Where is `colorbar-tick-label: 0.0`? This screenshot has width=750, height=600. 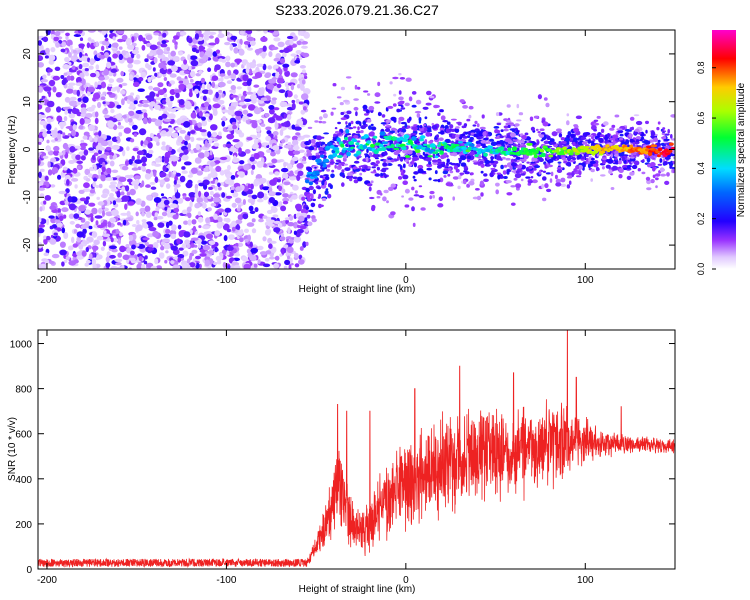
colorbar-tick-label: 0.0 is located at coordinates (701, 269).